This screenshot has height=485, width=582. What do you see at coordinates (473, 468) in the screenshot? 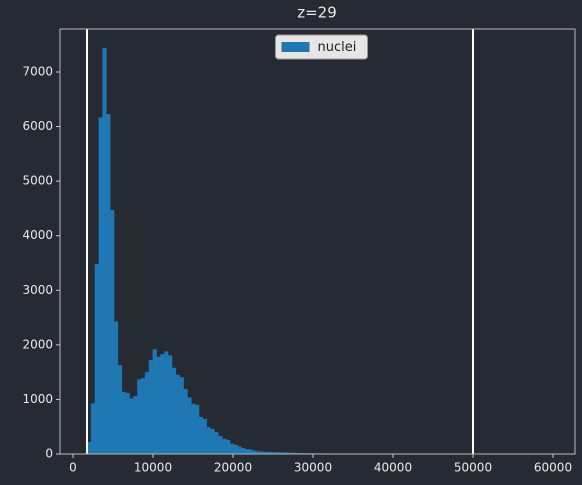
I see `x-tick-label: 50000` at bounding box center [473, 468].